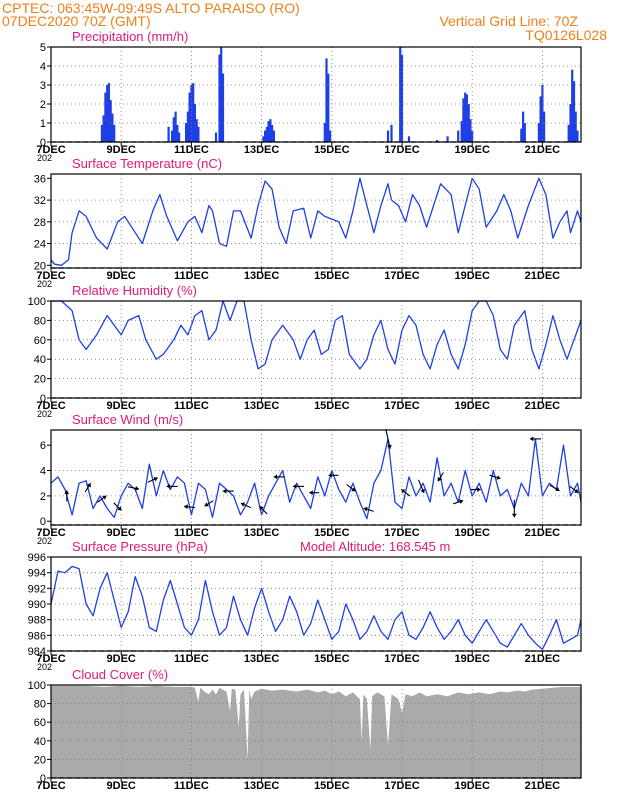  Describe the element at coordinates (43, 48) in the screenshot. I see `precip-ytick-label: 5` at that location.